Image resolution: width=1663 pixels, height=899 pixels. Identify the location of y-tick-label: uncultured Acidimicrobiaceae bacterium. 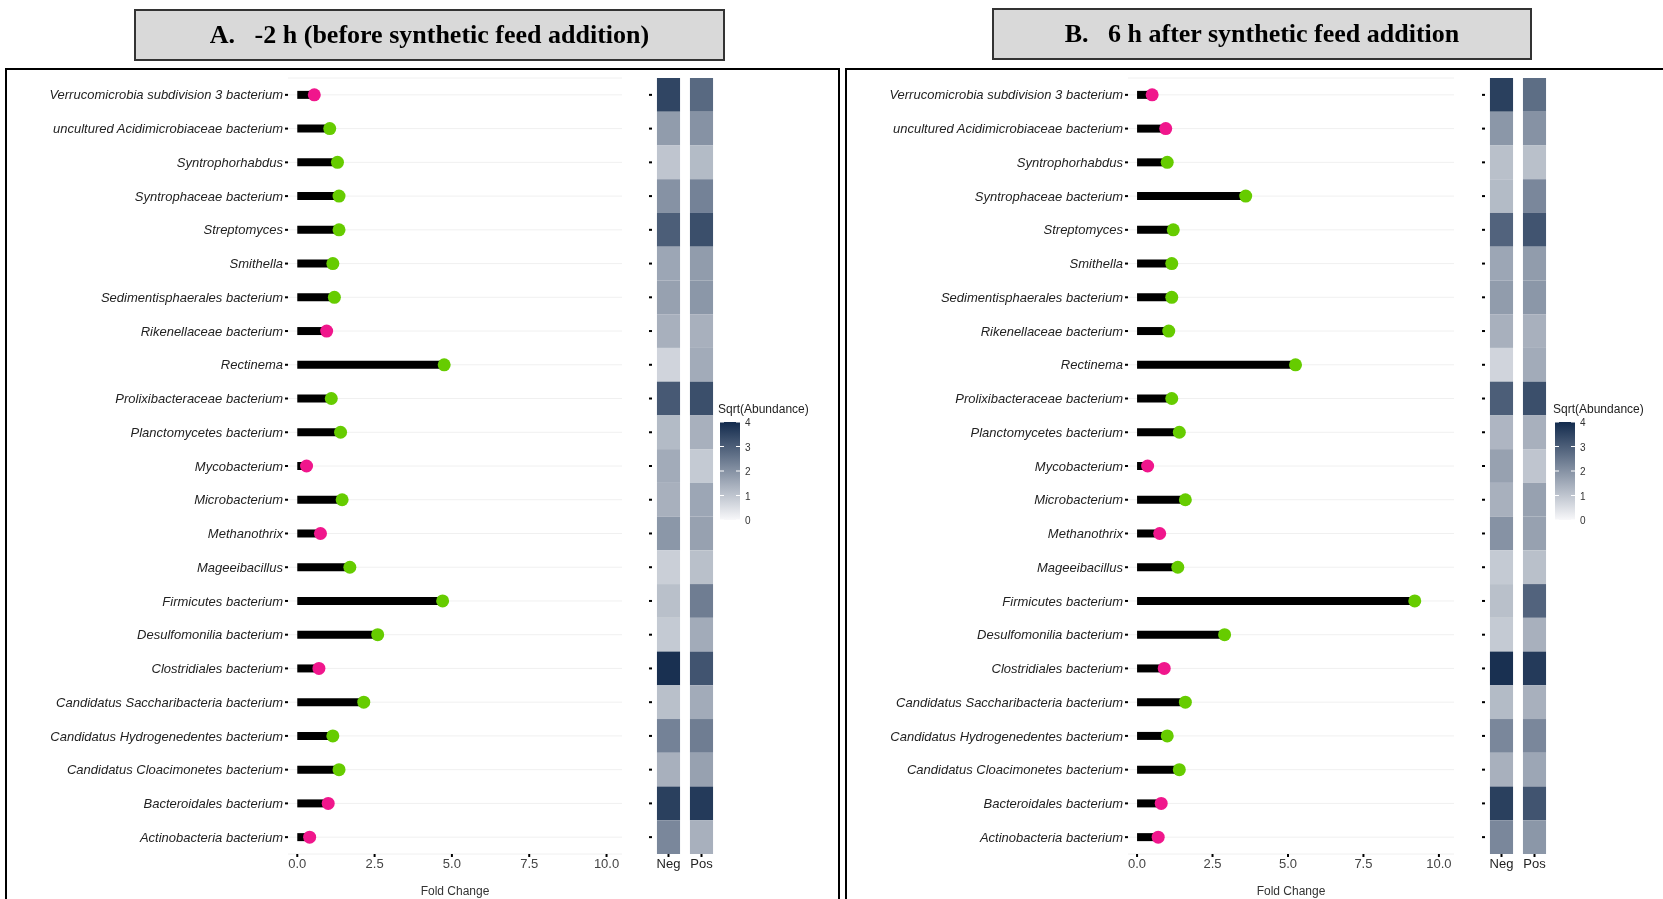
(168, 129).